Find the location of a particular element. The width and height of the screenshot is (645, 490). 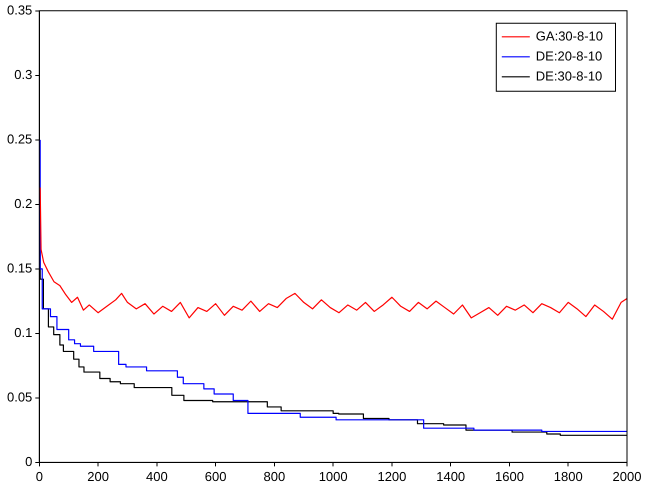

y-tick-label: 0.3 is located at coordinates (23, 74).